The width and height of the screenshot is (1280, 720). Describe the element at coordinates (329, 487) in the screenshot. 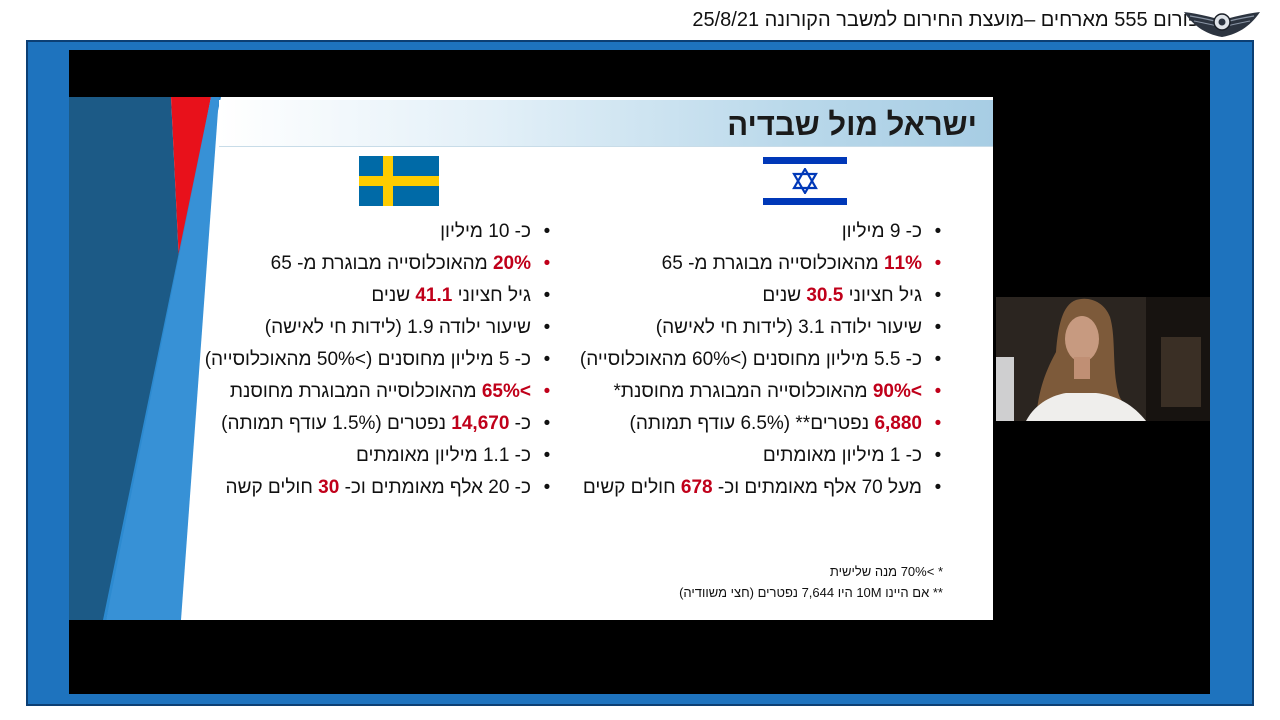

I see `highlight-value: 30` at that location.